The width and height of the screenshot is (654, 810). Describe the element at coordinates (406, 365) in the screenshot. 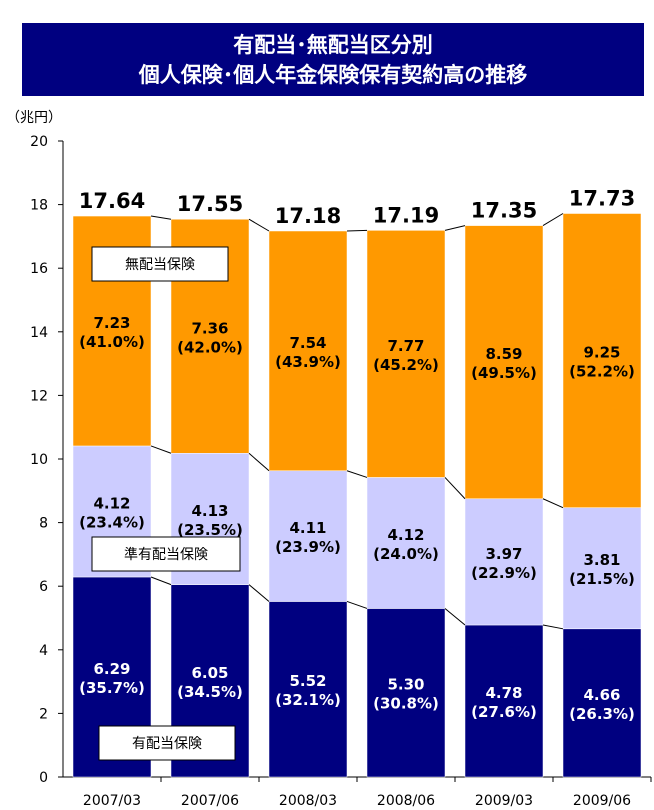

I see `data-label-percent: (45.2%)` at that location.